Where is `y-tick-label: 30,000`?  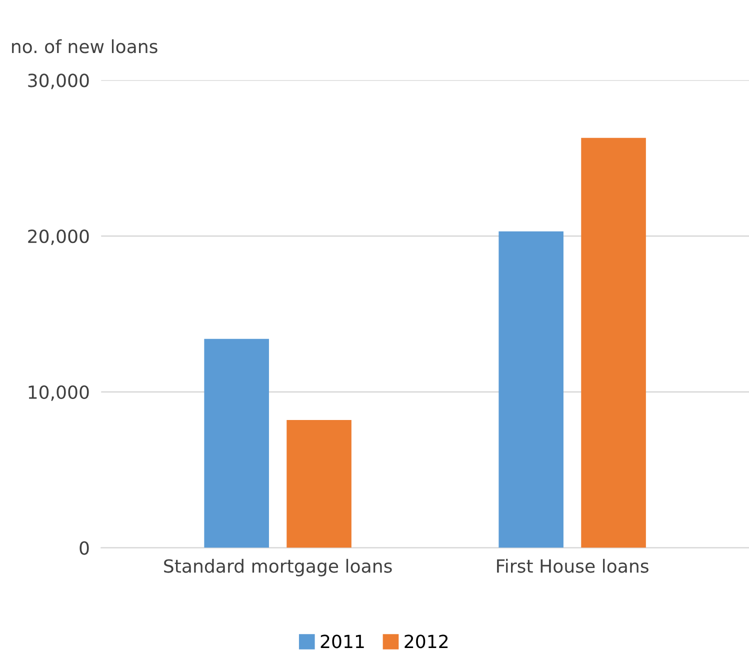 y-tick-label: 30,000 is located at coordinates (58, 82).